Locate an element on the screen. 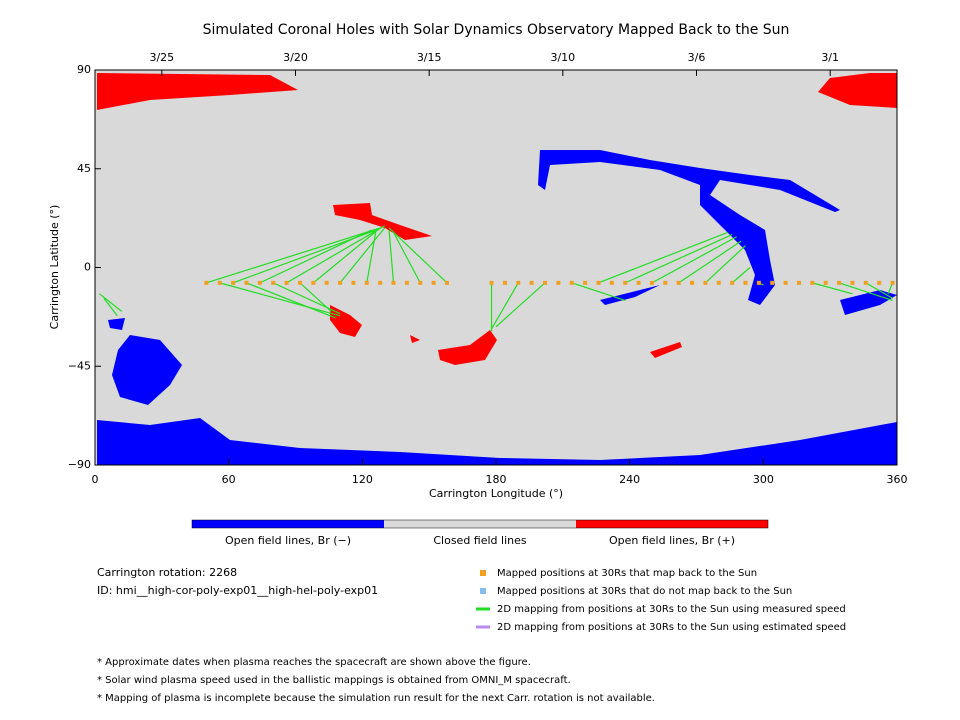  colorbar-label: Open field lines, Br (+) is located at coordinates (672, 540).